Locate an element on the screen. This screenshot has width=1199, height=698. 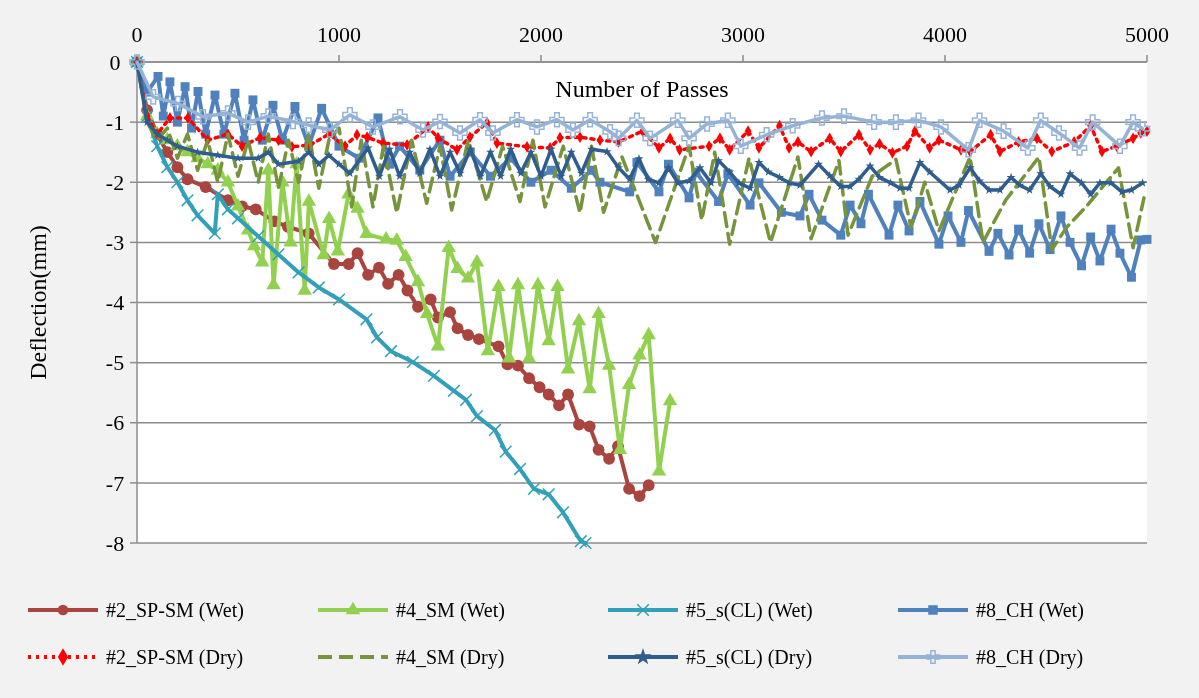
y-tick-label: -3 is located at coordinates (115, 243).